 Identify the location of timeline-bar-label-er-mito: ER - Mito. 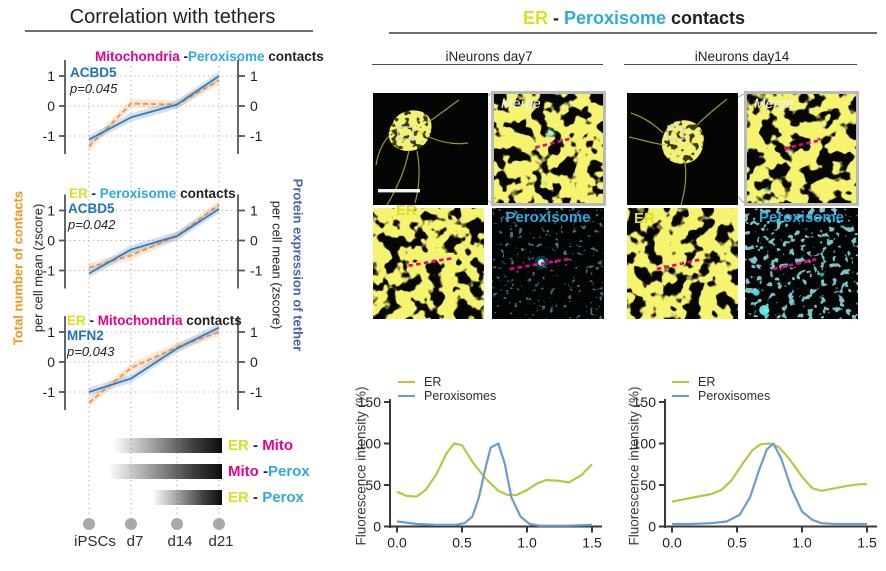
(261, 445).